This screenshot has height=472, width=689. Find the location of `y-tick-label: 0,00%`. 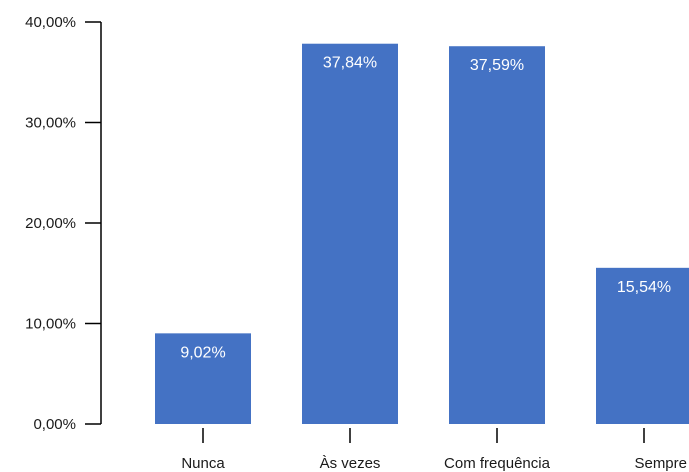

y-tick-label: 0,00% is located at coordinates (54, 424).